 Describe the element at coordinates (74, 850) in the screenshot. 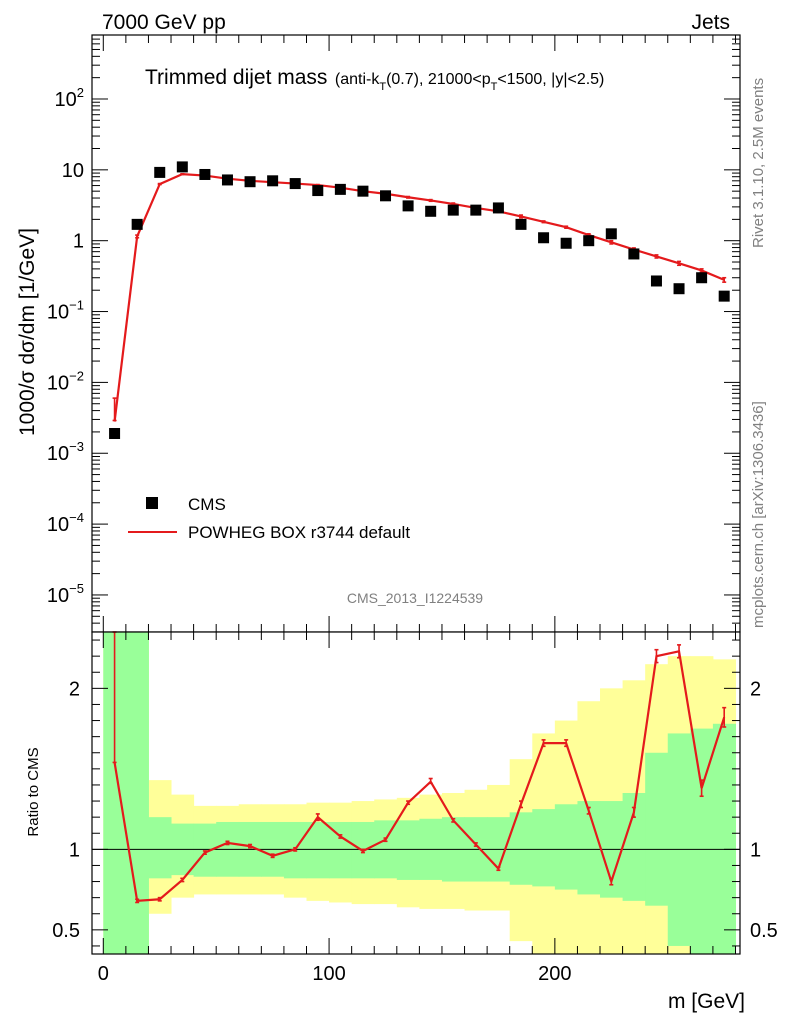

I see `ratio-y-tick-label-left: 1` at that location.